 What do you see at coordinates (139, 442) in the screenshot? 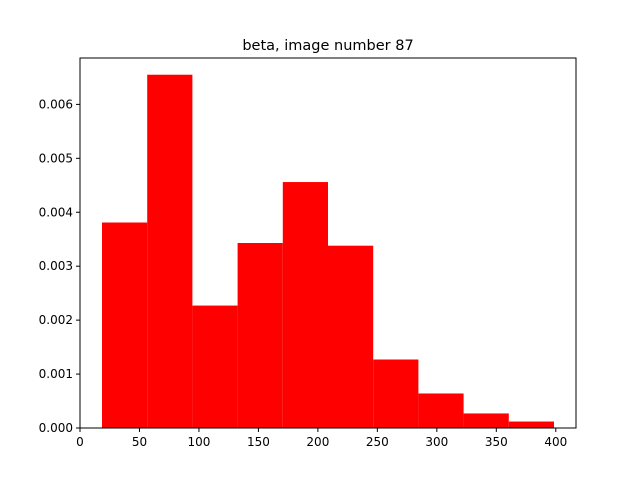
I see `x-tick-label: 50` at bounding box center [139, 442].